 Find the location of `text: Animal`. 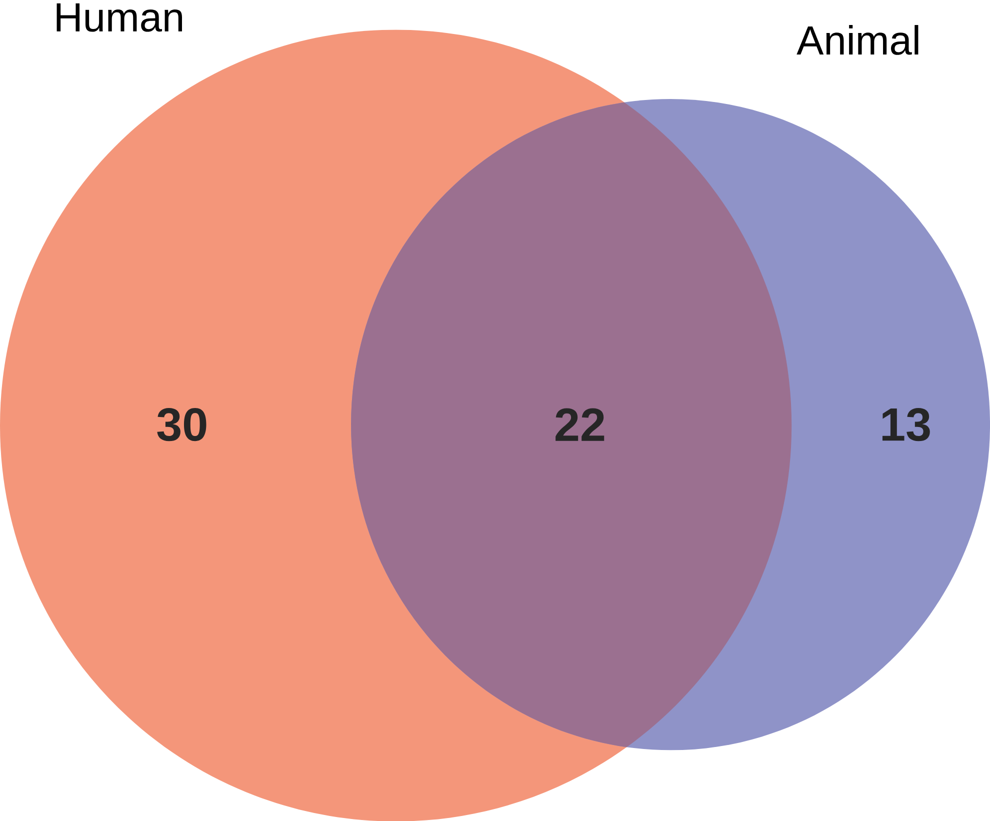

text: Animal is located at coordinates (857, 39).